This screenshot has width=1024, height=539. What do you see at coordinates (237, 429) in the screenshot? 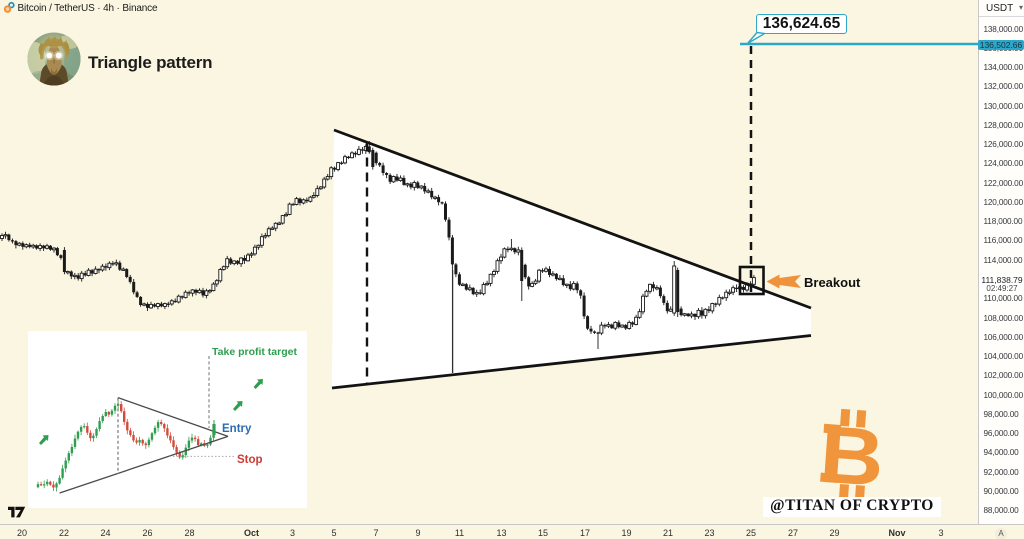
I see `svg-text: Entry` at bounding box center [237, 429].